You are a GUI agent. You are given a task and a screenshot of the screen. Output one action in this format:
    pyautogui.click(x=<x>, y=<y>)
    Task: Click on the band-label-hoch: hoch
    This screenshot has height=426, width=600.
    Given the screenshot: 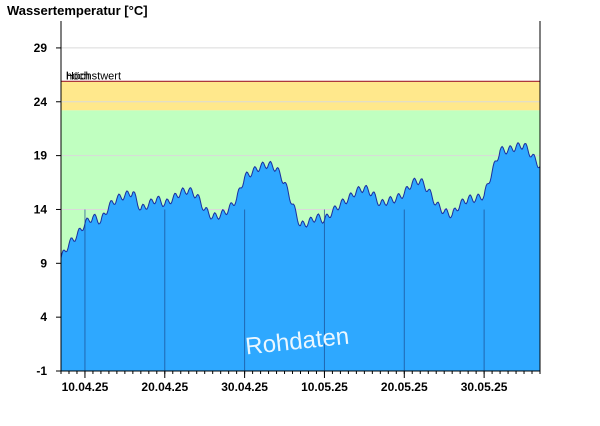 What is the action you would take?
    pyautogui.click(x=78, y=76)
    